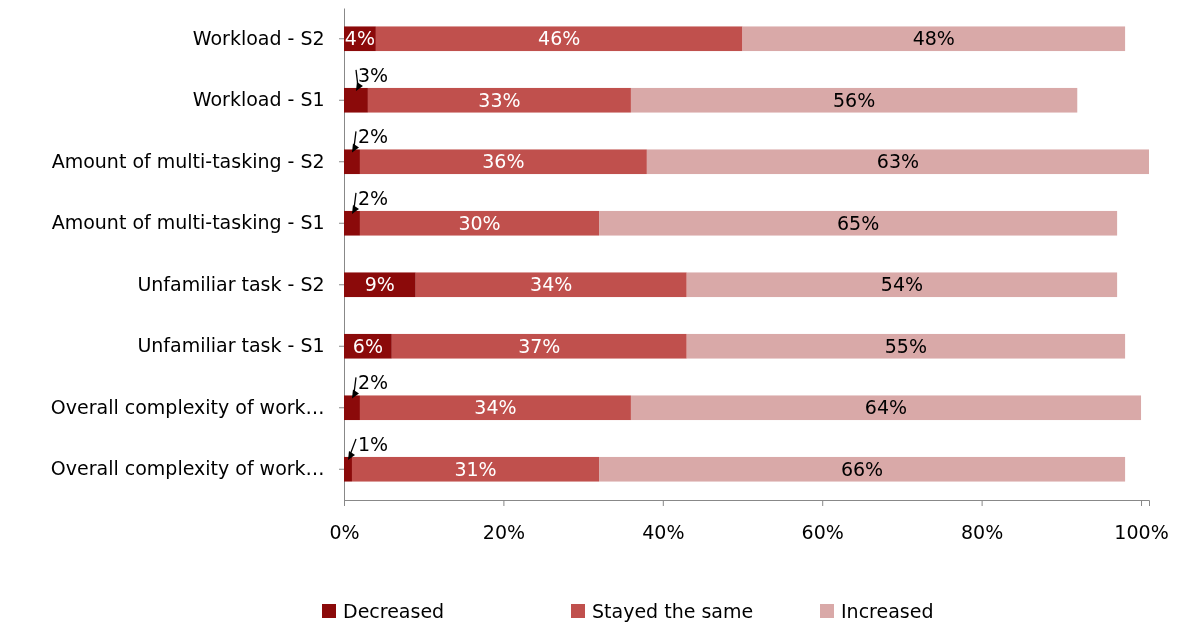  Describe the element at coordinates (258, 37) in the screenshot. I see `y-tick-label: Workload - S2` at that location.